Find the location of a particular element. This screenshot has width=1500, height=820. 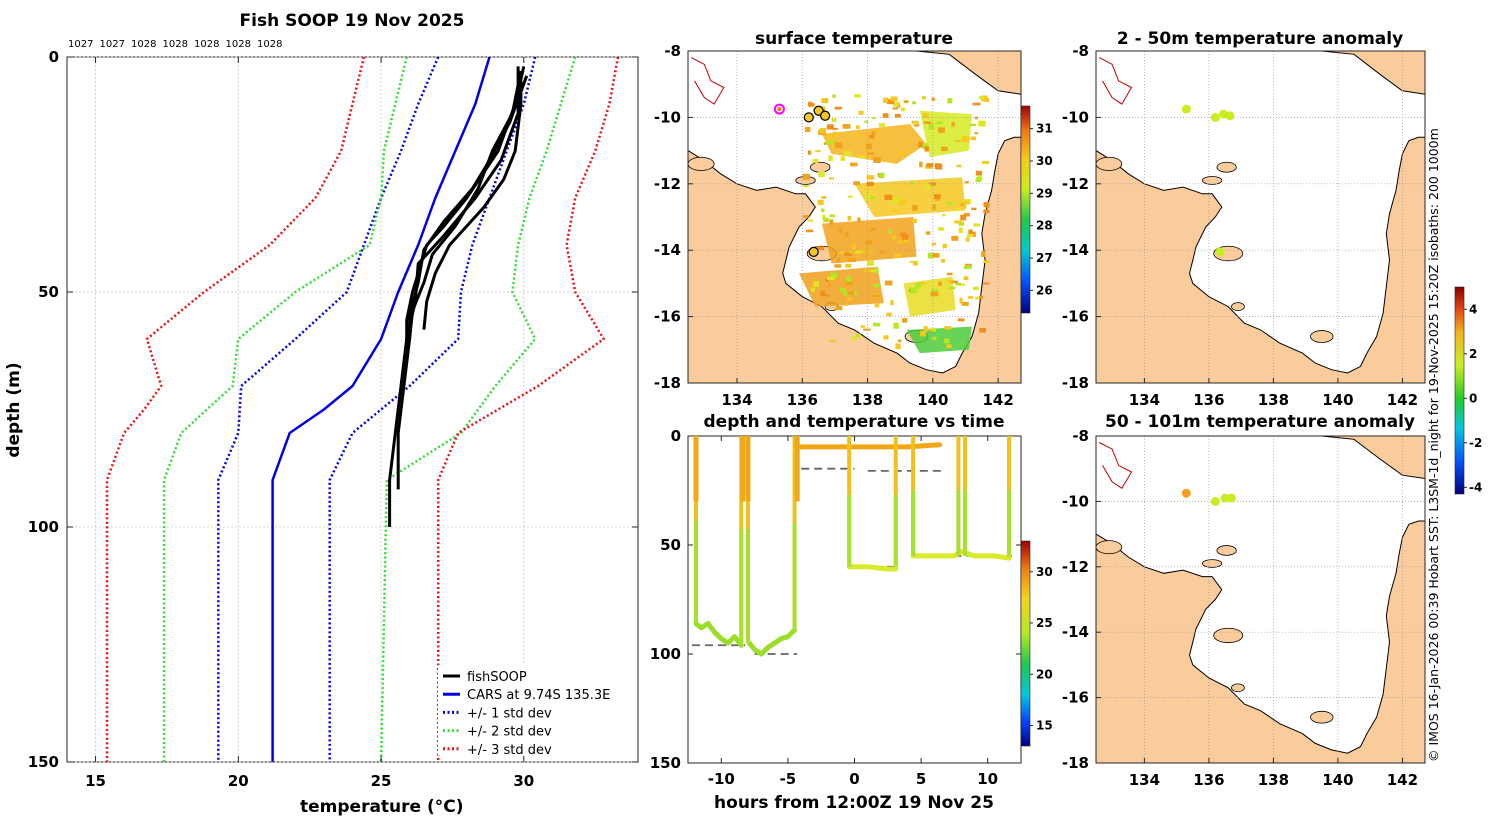

lon-tick-label: 140 is located at coordinates (1337, 780).